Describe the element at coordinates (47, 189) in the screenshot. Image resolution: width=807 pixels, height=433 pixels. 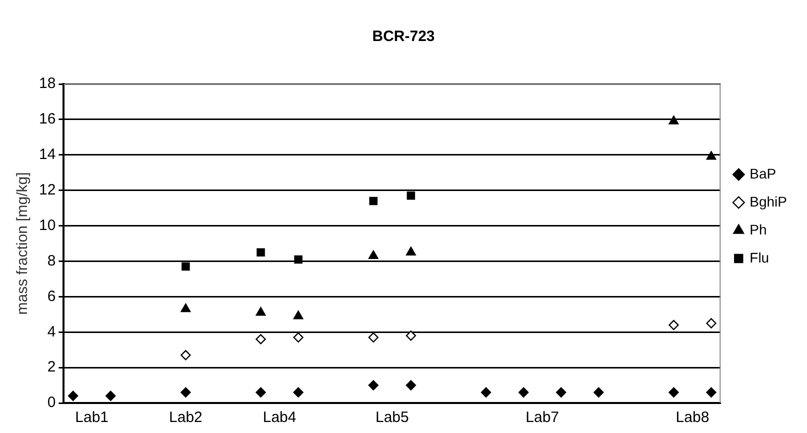
I see `y-tick-label: 12` at that location.